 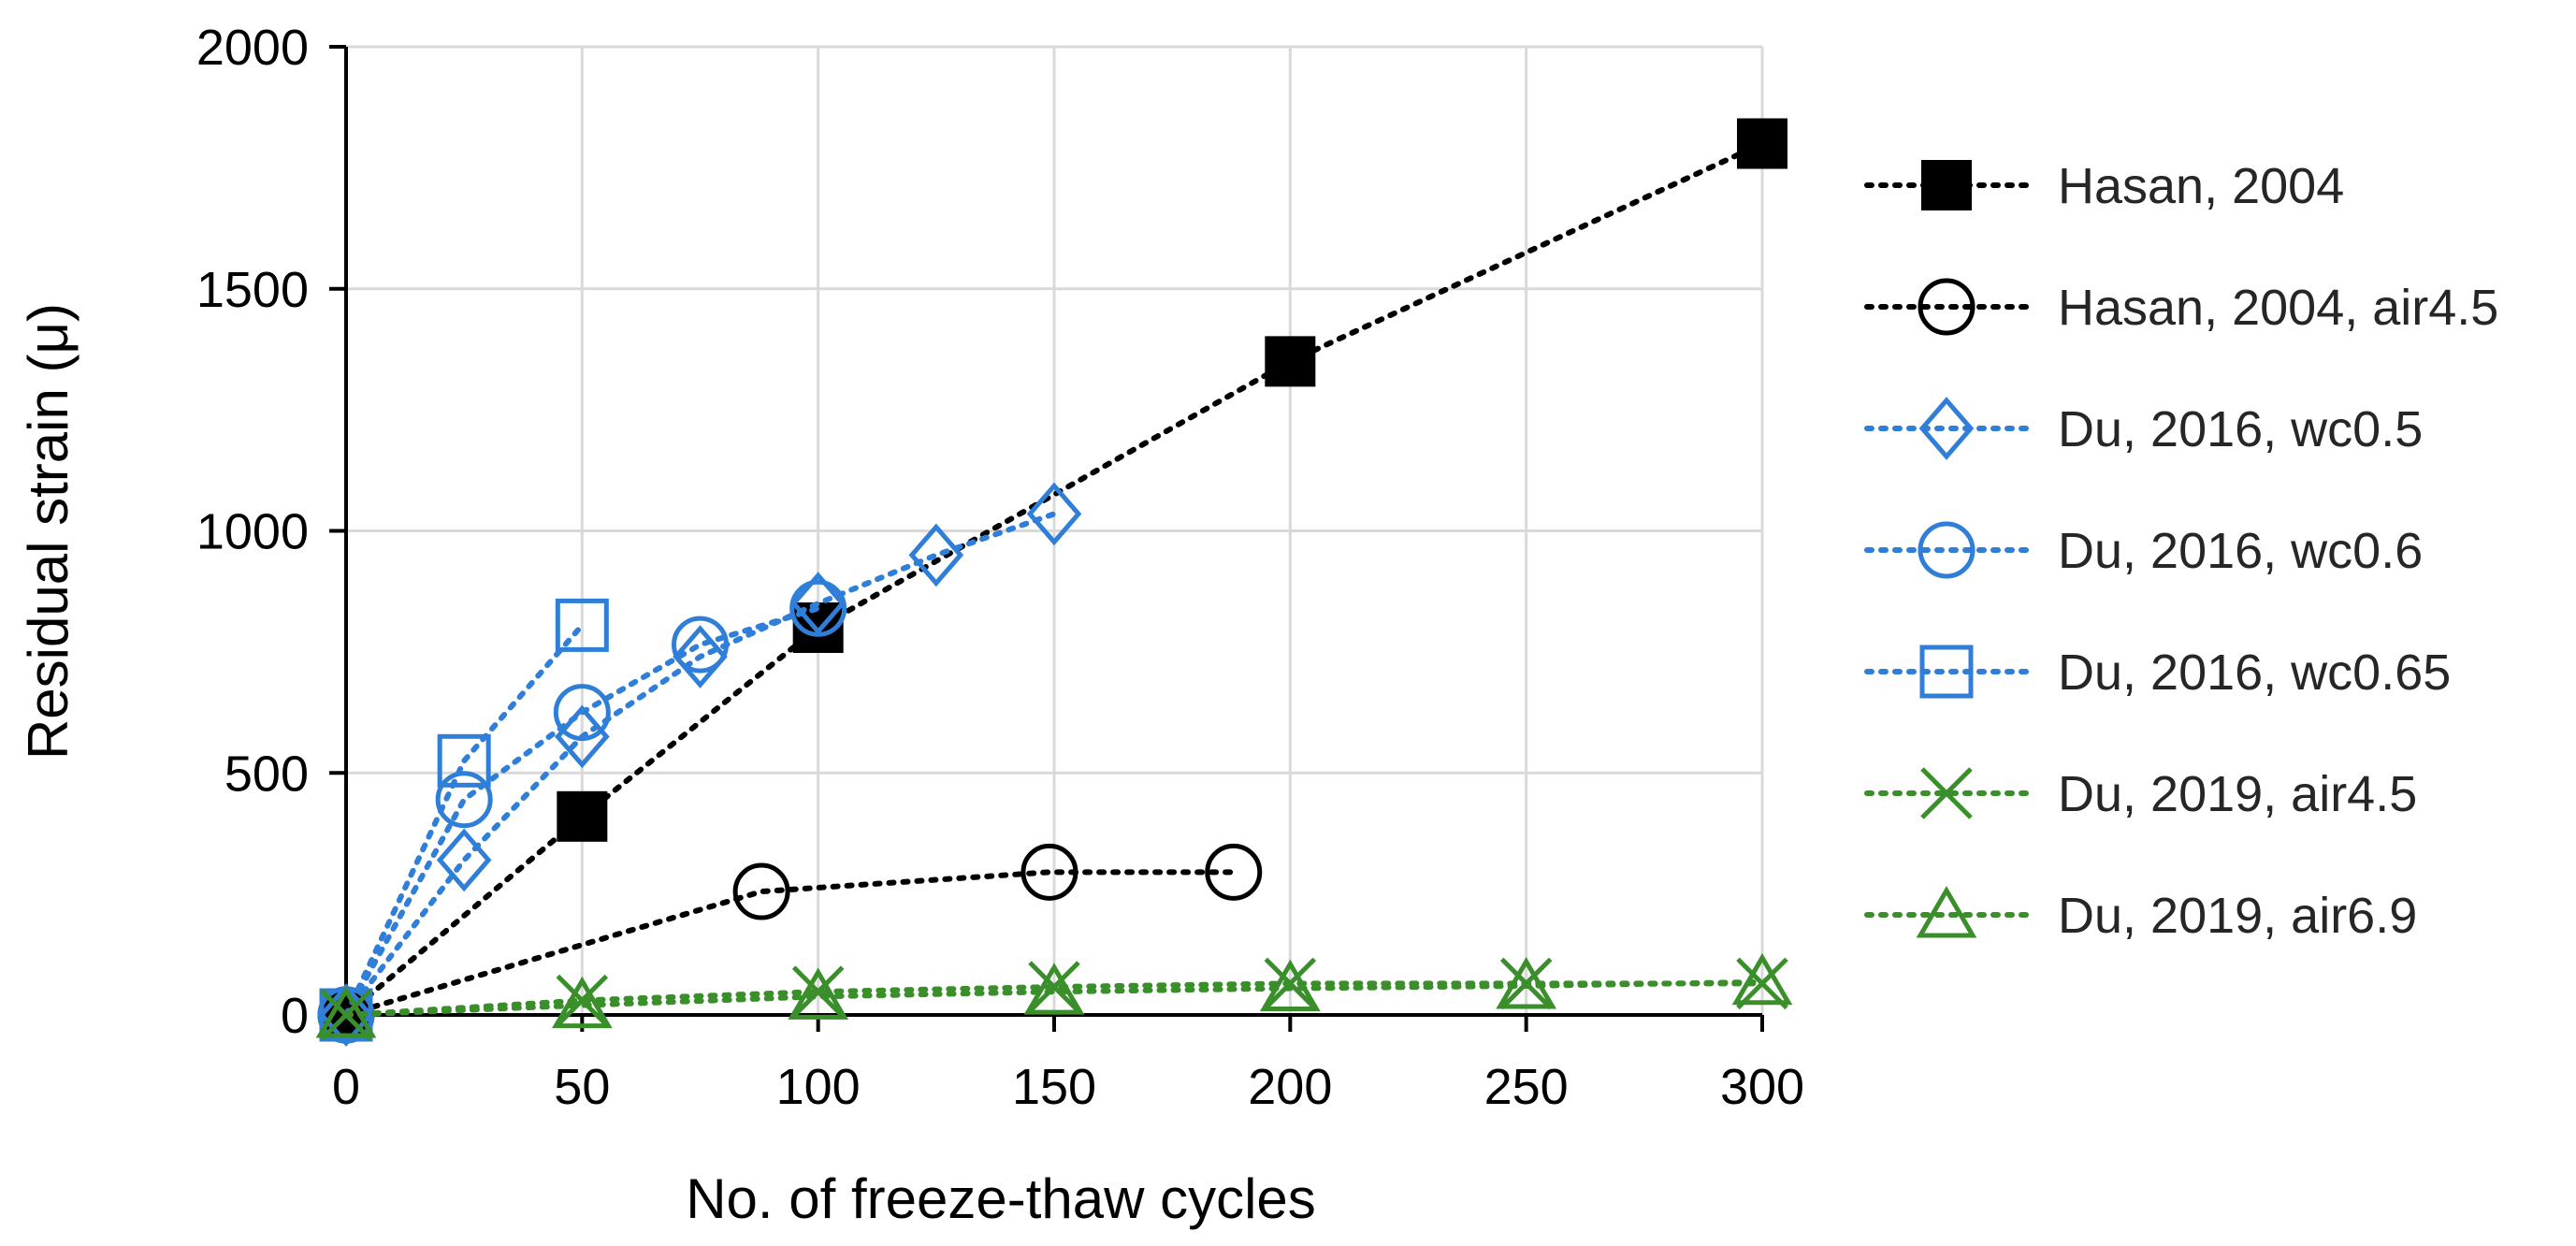 I want to click on x-tick-label-250: 250, so click(x=1526, y=1087).